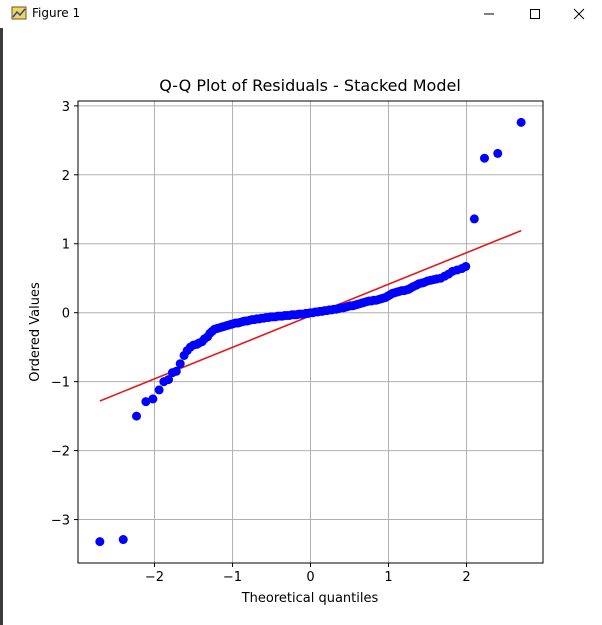 The width and height of the screenshot is (602, 625). I want to click on close-button, so click(579, 14).